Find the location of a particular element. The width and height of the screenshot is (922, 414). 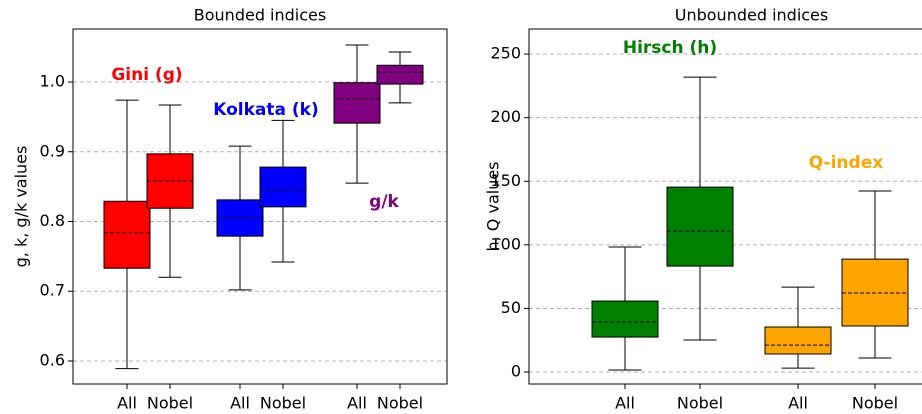

chart-title: Bounded indices is located at coordinates (260, 15).